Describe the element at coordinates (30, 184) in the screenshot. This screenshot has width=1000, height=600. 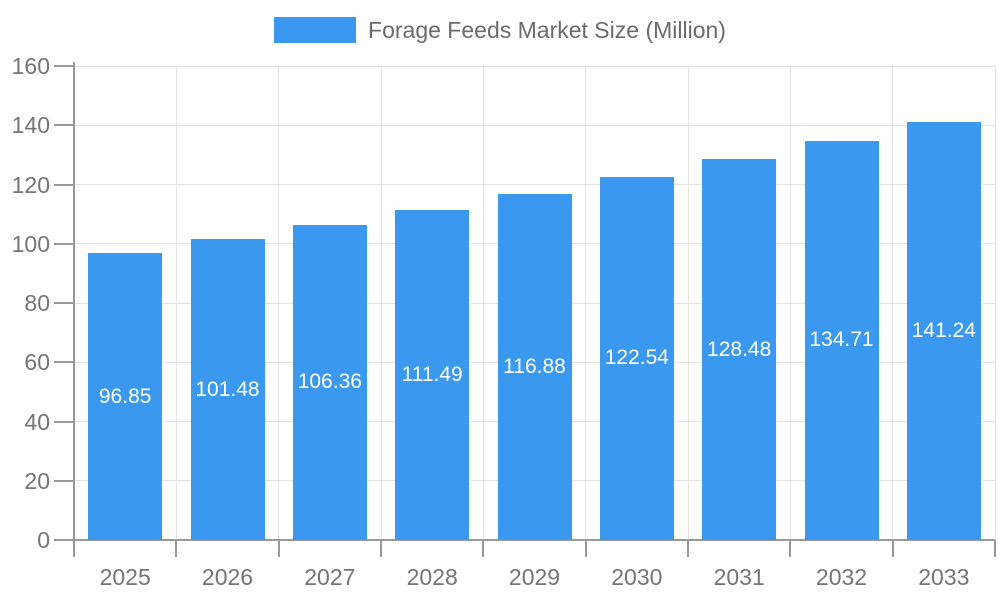
I see `y-tick-label: 120` at that location.